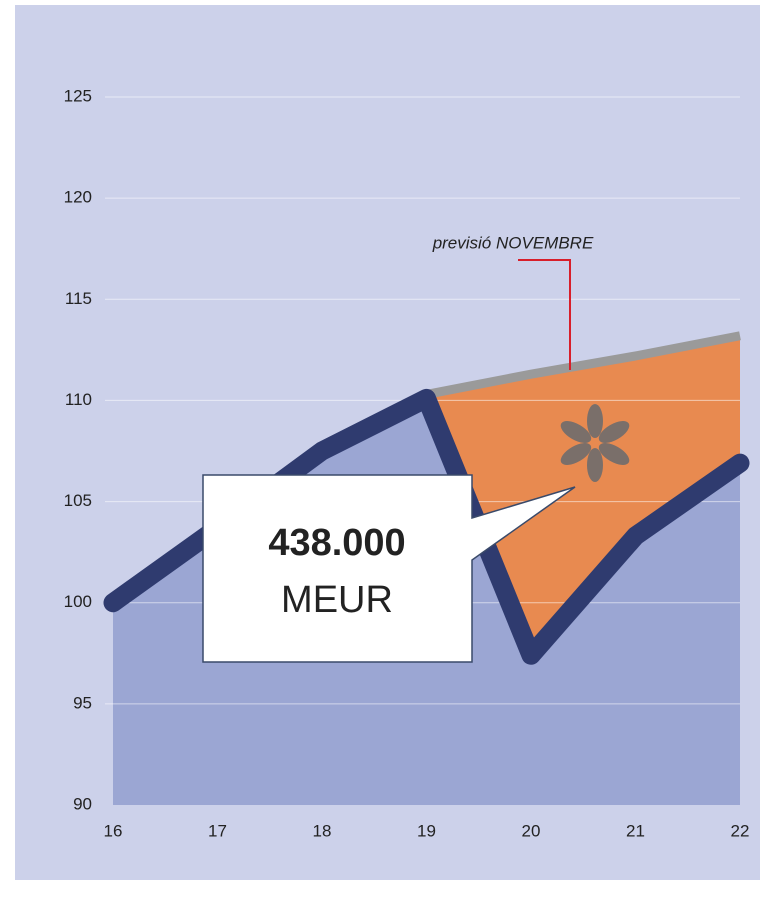  Describe the element at coordinates (78, 500) in the screenshot. I see `y-tick-label: 105` at that location.